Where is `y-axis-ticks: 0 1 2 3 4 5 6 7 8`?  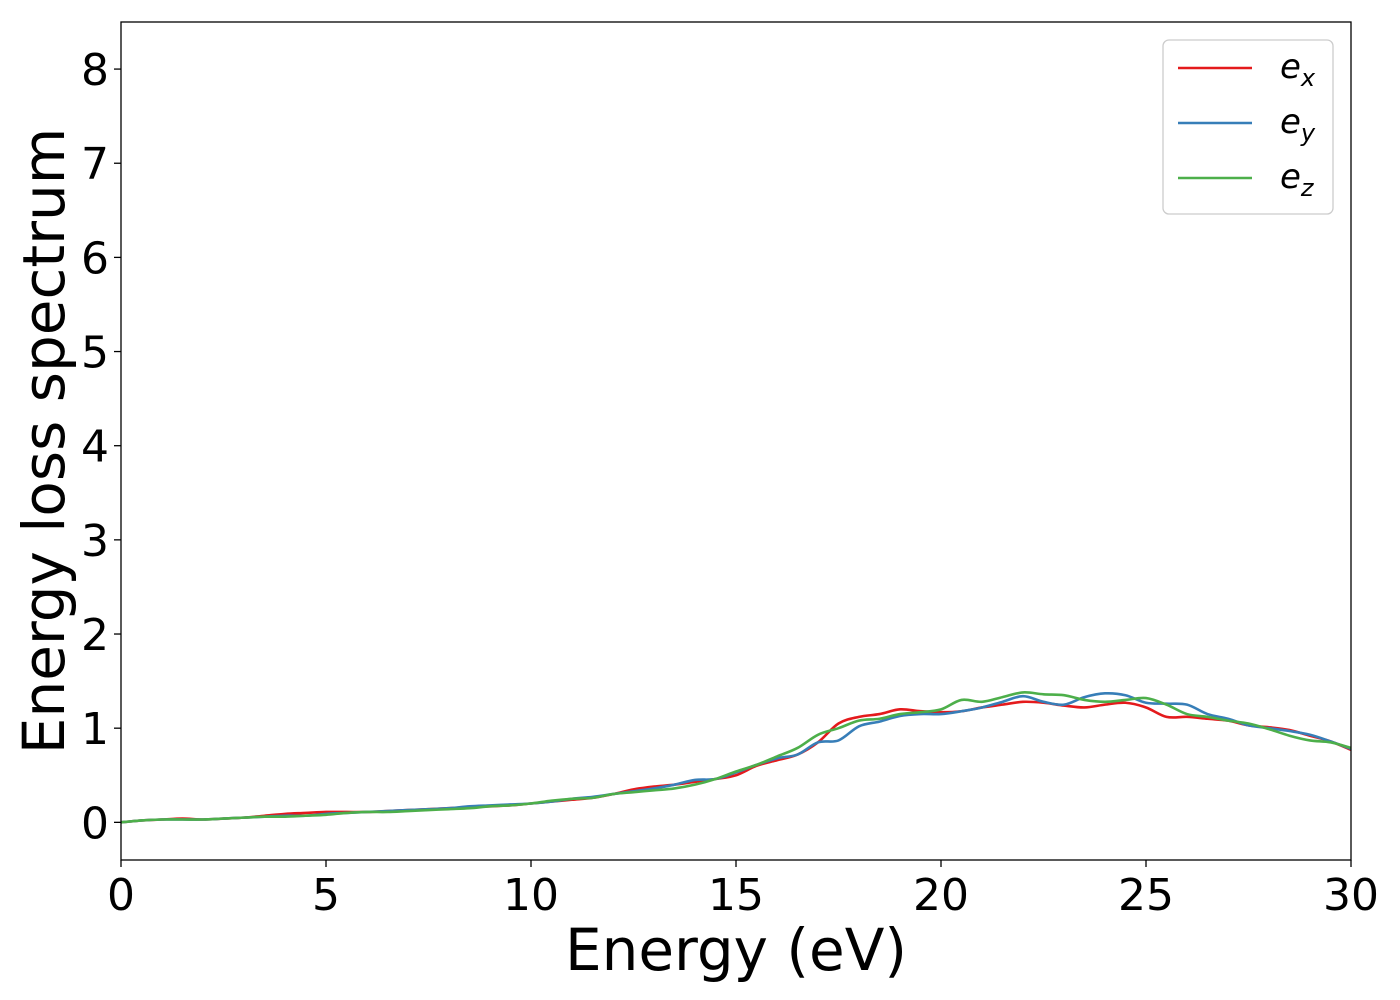 y-axis-ticks: 0 1 2 3 4 5 6 7 8 is located at coordinates (101, 447).